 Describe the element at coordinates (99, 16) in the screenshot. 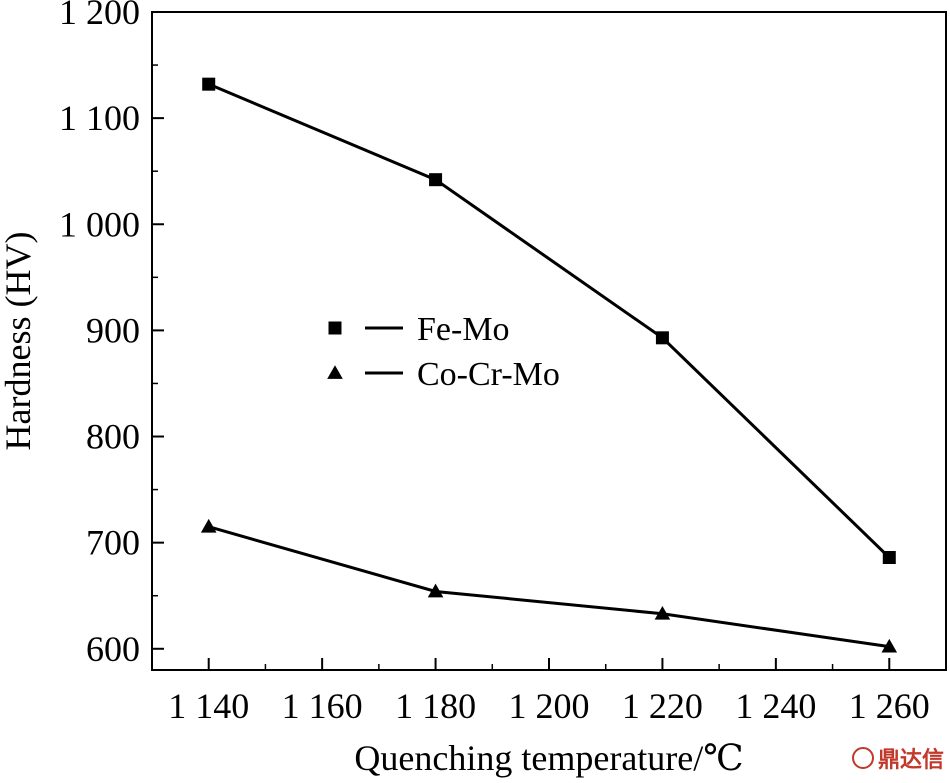

I see `y-tick-label: 1 200` at that location.